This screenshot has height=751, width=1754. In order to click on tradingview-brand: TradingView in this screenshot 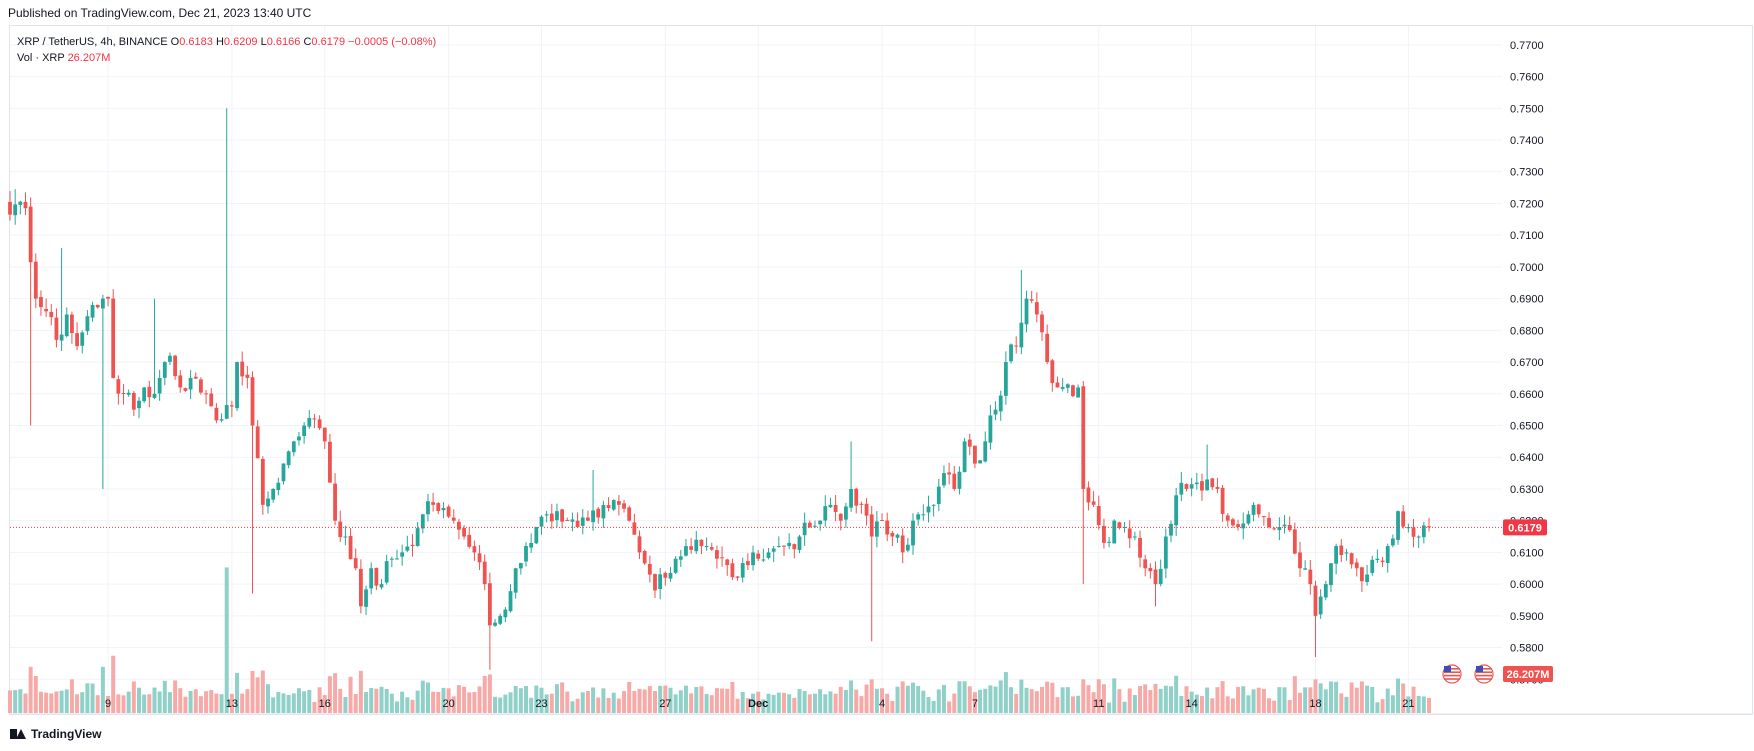, I will do `click(55, 734)`.